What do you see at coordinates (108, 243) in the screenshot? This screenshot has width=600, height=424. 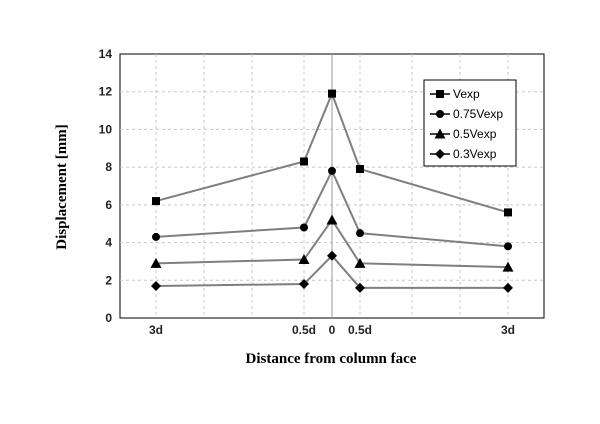 I see `y-tick-label: 4` at bounding box center [108, 243].